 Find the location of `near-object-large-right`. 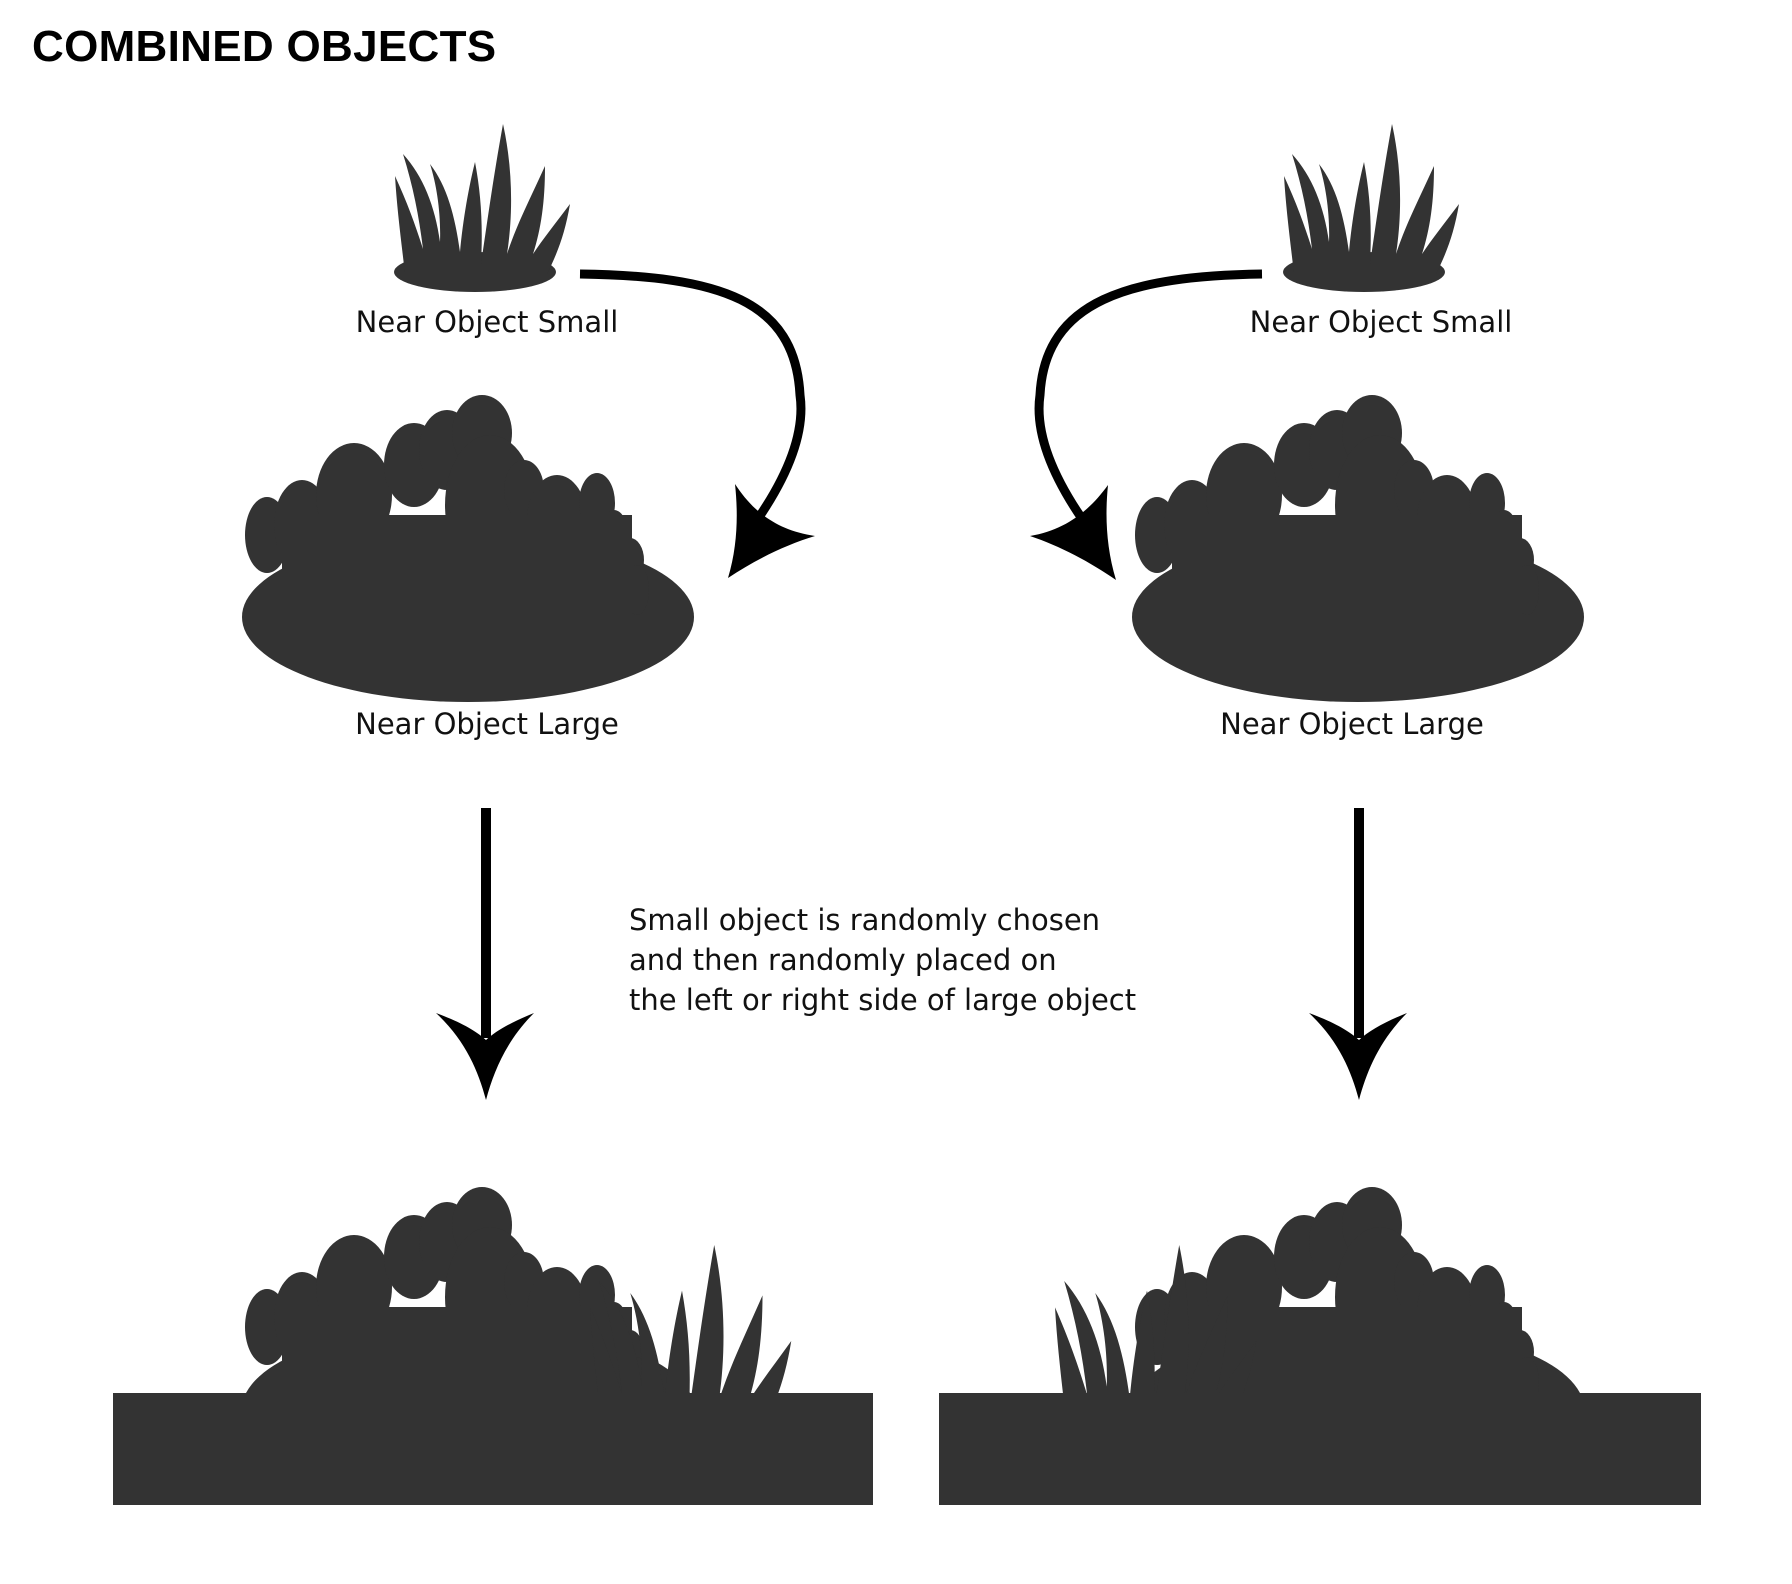

near-object-large-right is located at coordinates (1358, 548).